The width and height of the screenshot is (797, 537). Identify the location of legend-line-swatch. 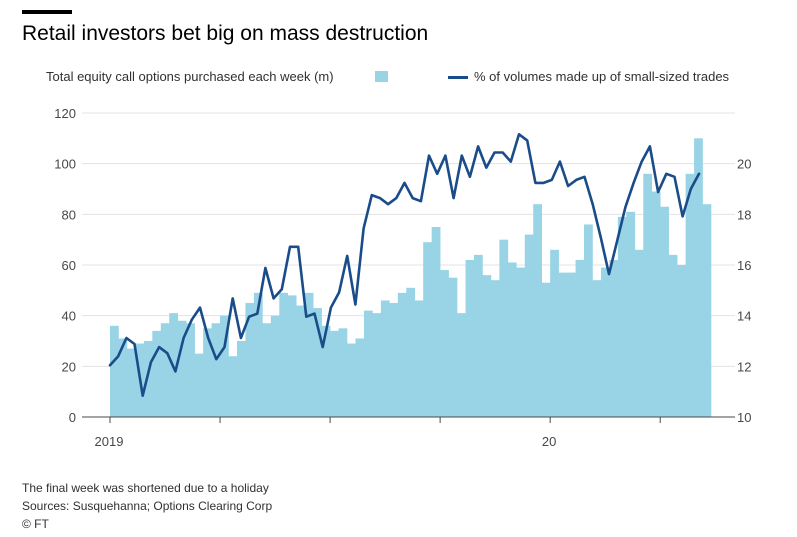
(458, 77).